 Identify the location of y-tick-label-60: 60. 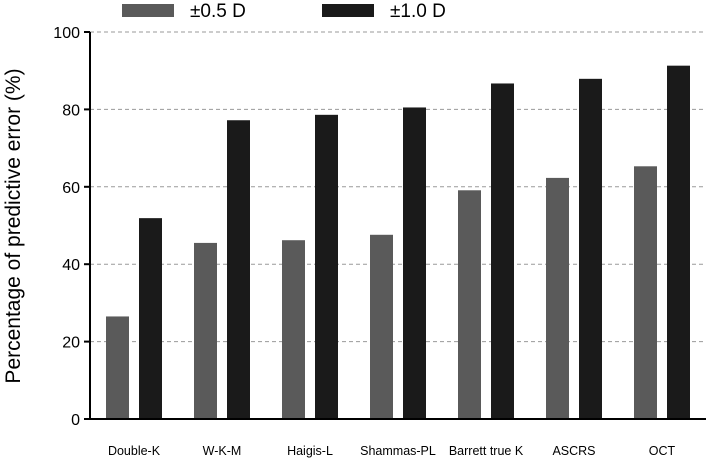
(71, 188).